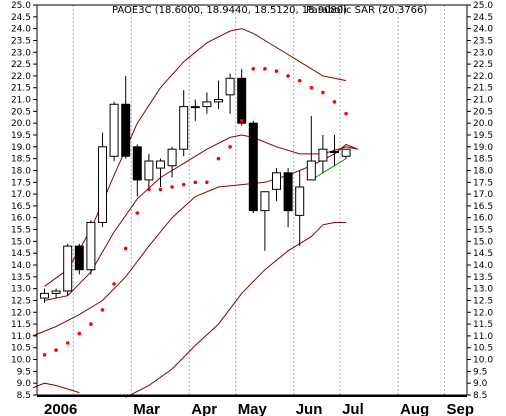 This screenshot has height=416, width=506. What do you see at coordinates (483, 207) in the screenshot?
I see `y-tick-label: 16.5` at bounding box center [483, 207].